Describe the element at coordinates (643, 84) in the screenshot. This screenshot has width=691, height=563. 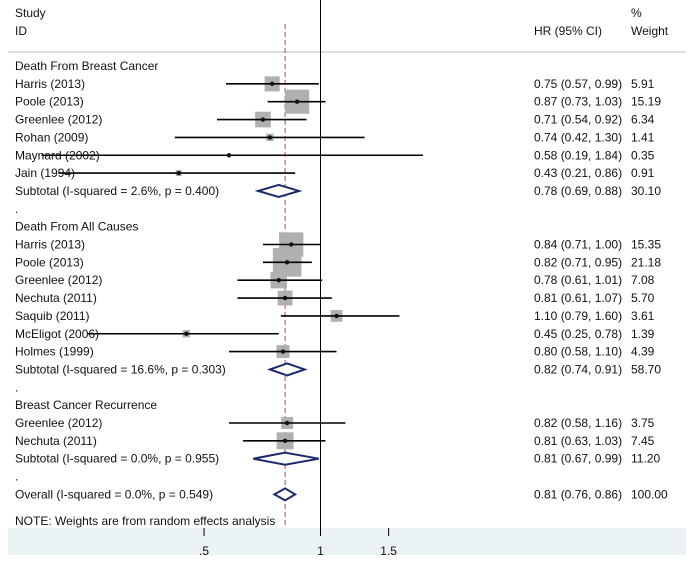
I see `weight-value: 5.91` at that location.